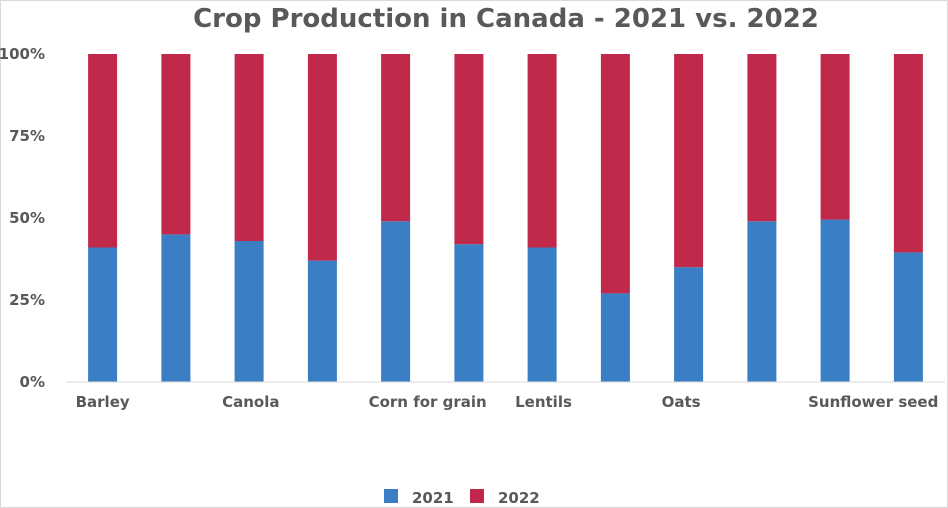 Image resolution: width=948 pixels, height=508 pixels. What do you see at coordinates (519, 498) in the screenshot?
I see `legend-label-2022: 2022` at bounding box center [519, 498].